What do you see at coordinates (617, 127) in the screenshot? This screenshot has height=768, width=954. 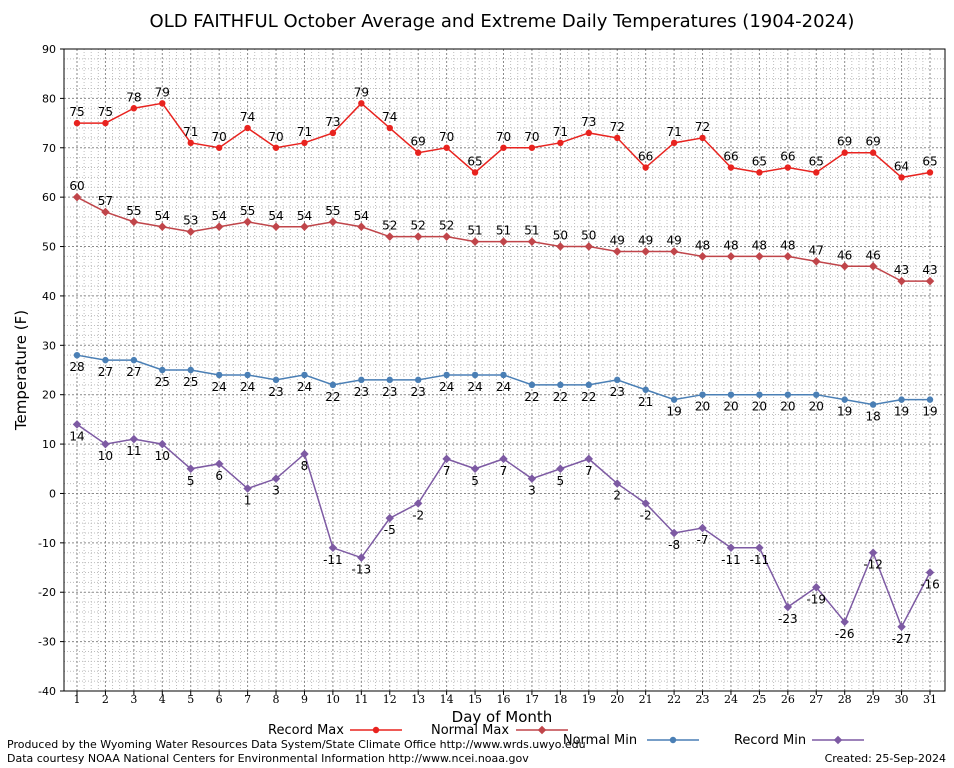 I see `data-label: 72` at bounding box center [617, 127].